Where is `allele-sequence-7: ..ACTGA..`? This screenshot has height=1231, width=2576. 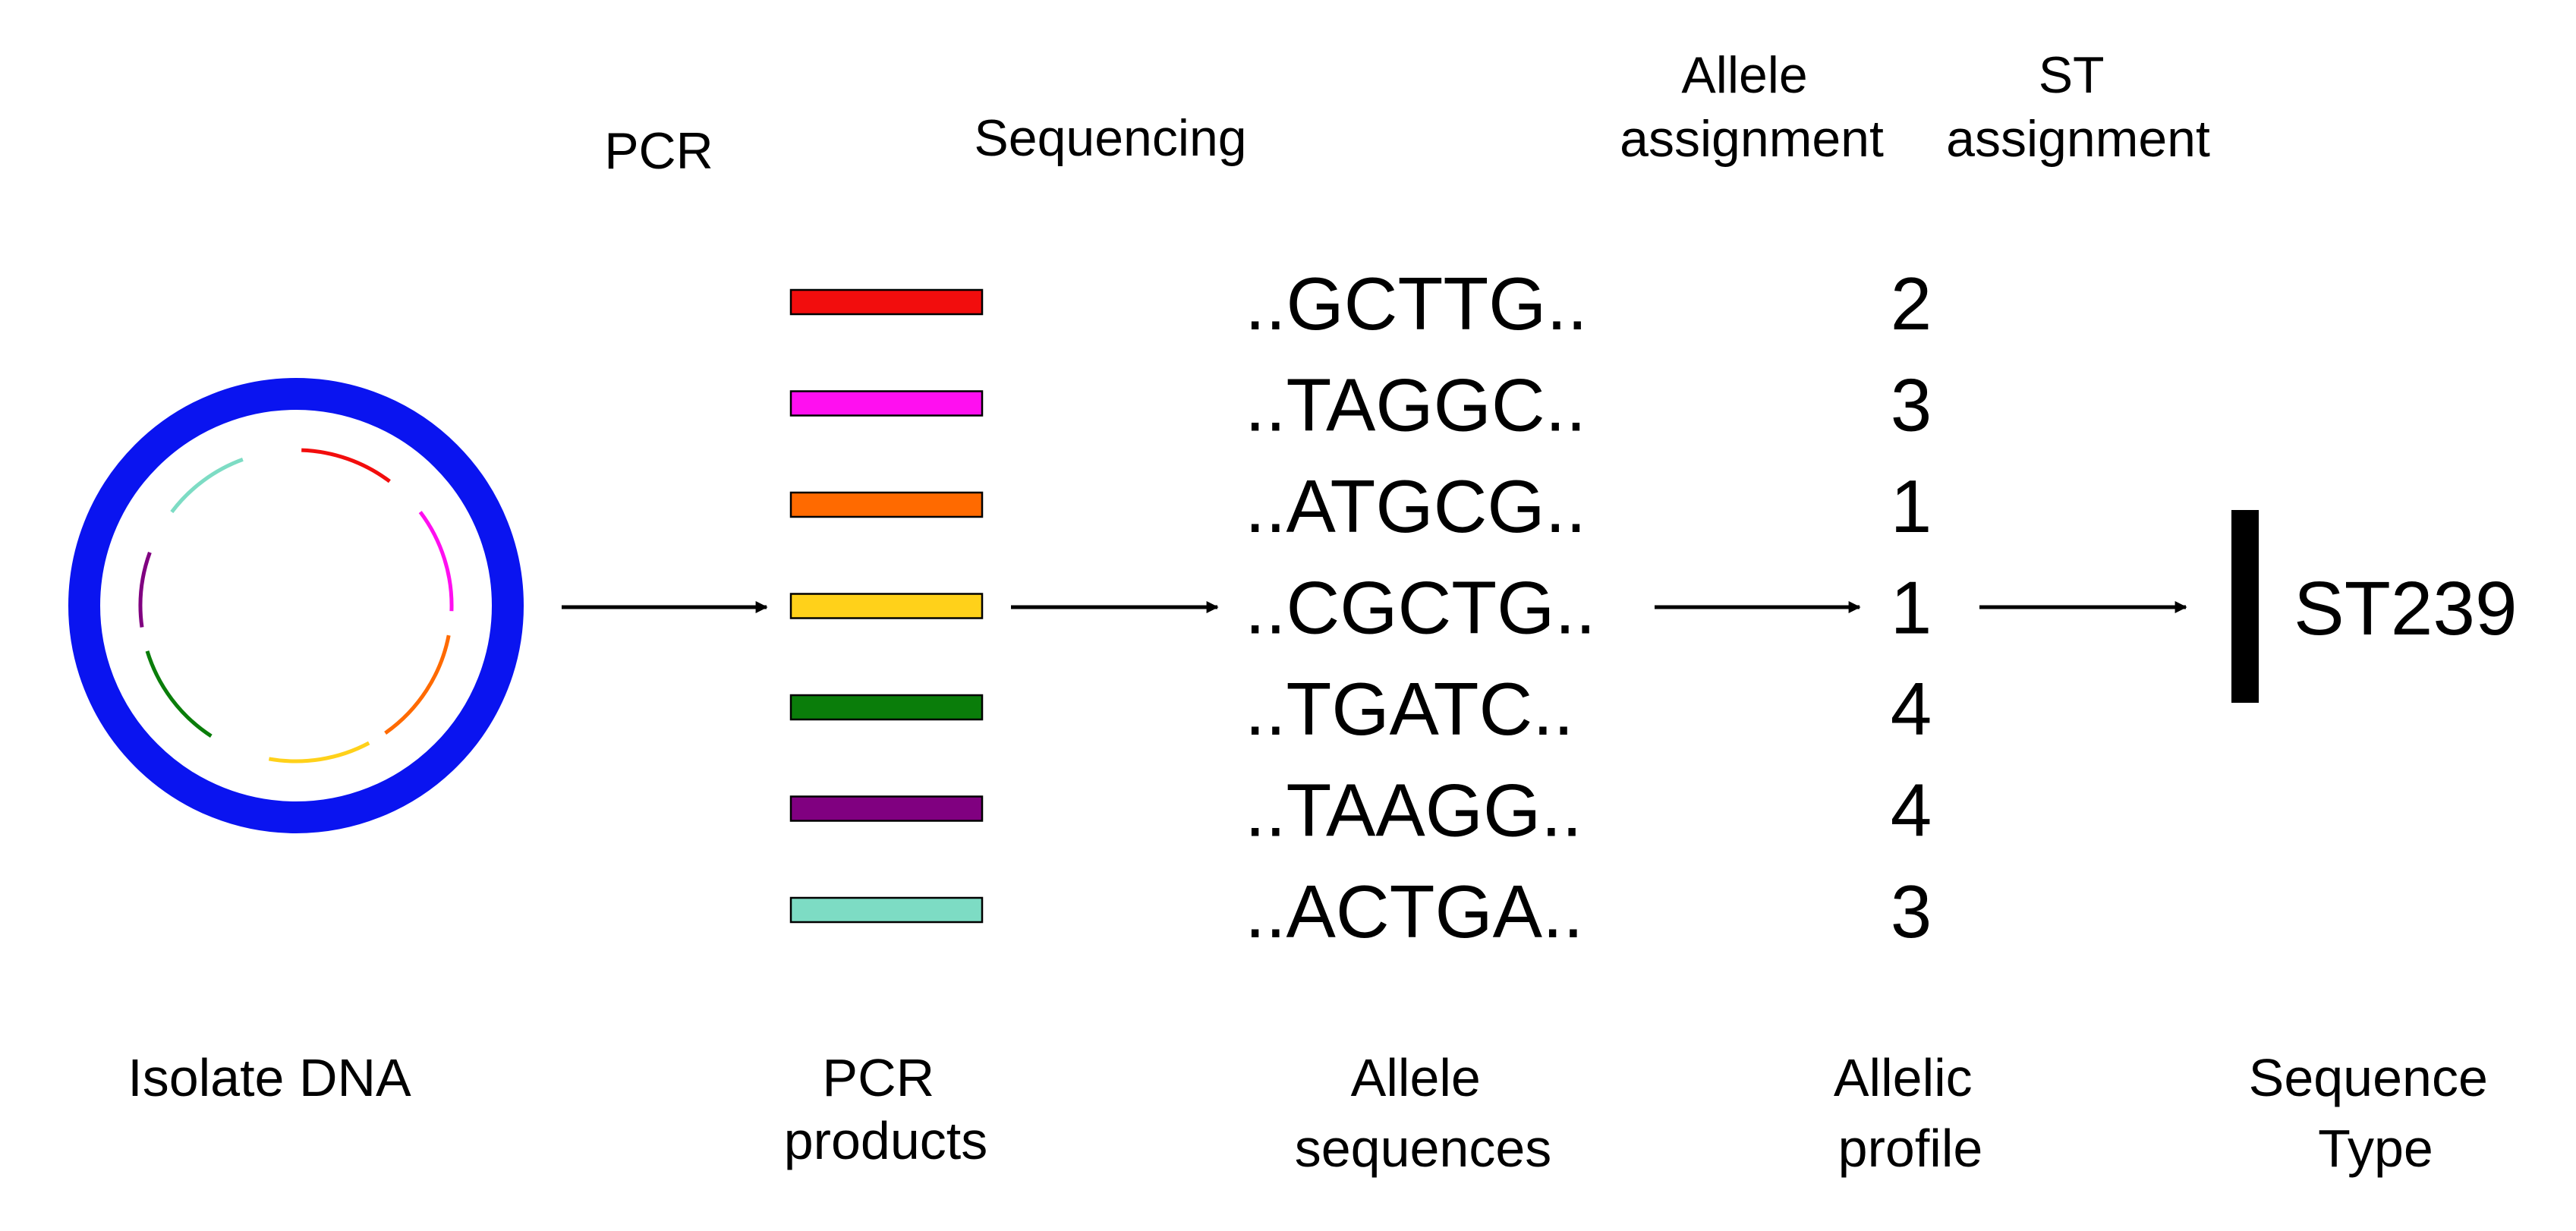 allele-sequence-7: ..ACTGA.. is located at coordinates (1414, 911).